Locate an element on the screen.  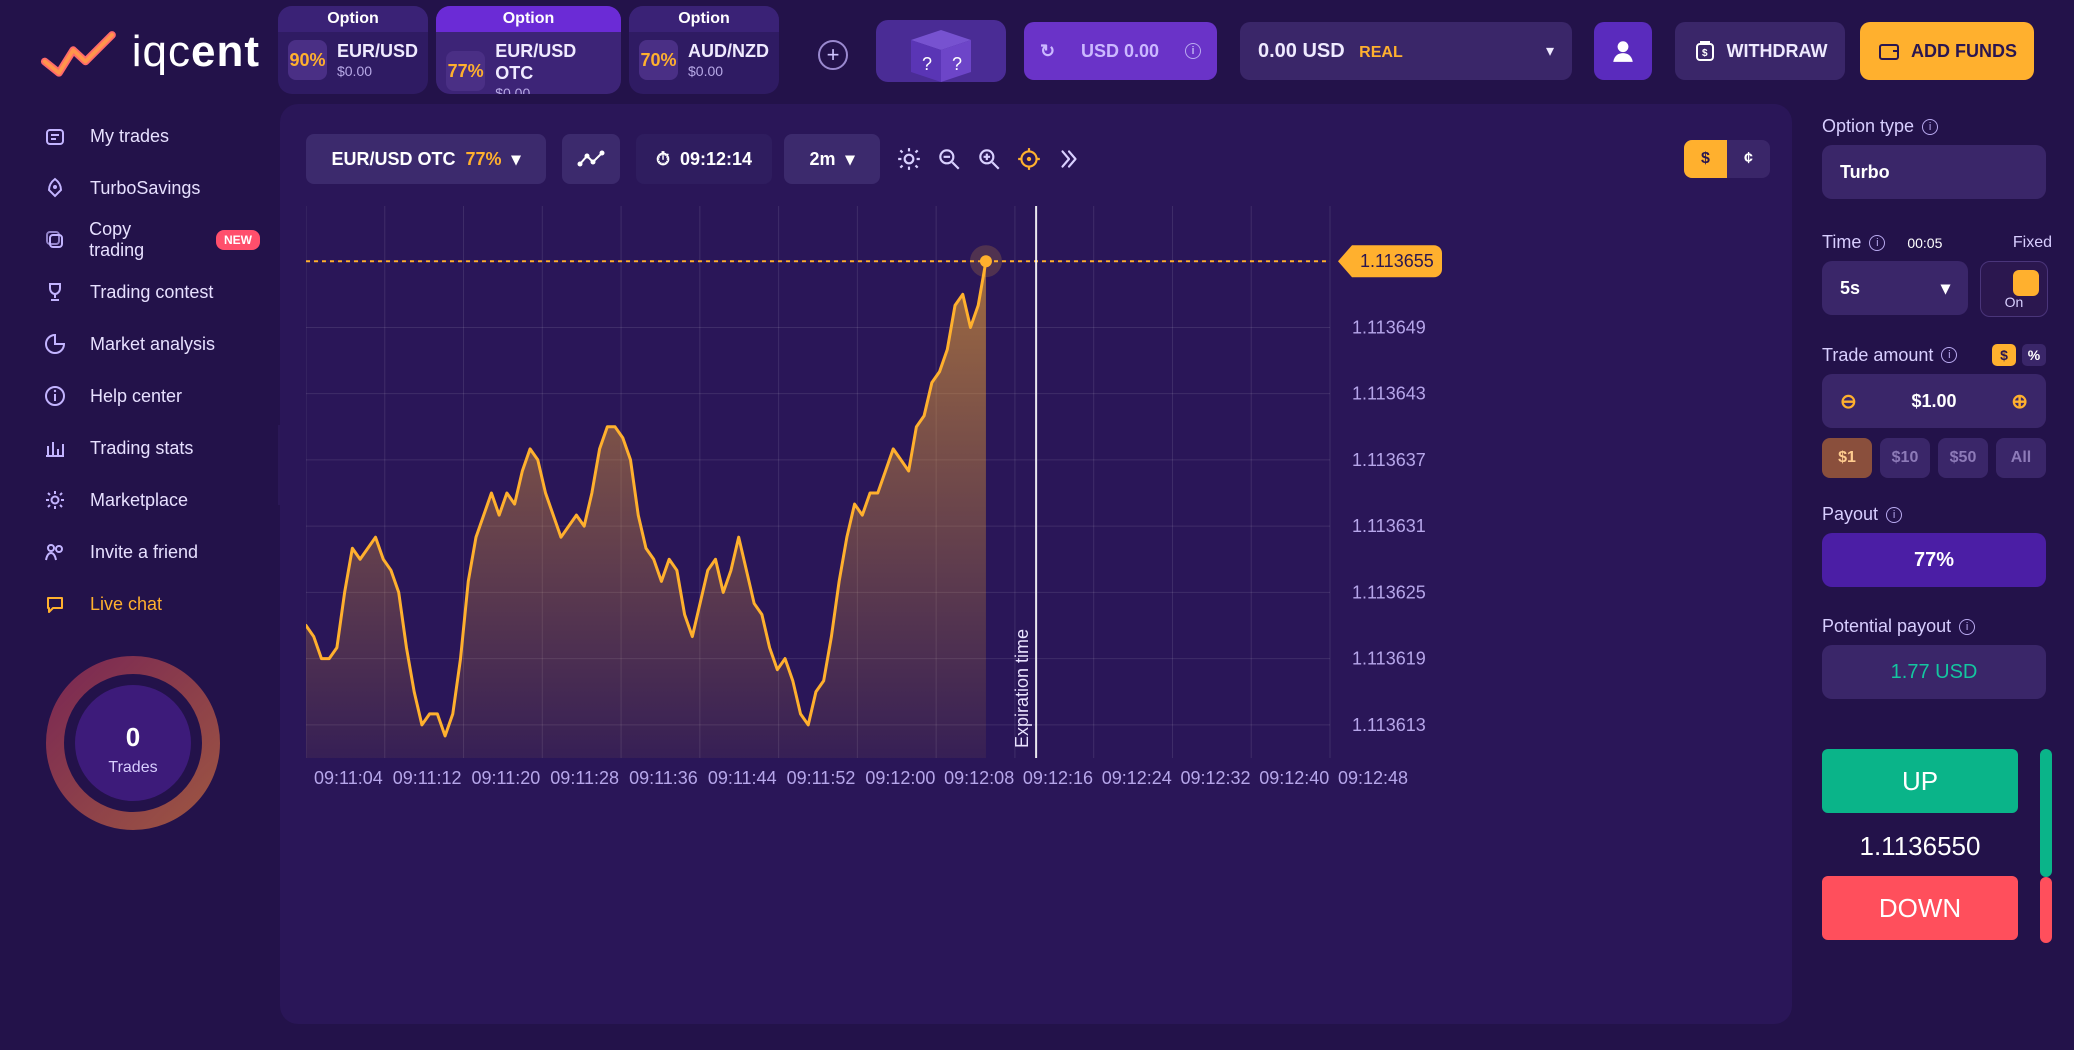
minus-icon: ⊖ is located at coordinates (1848, 401).